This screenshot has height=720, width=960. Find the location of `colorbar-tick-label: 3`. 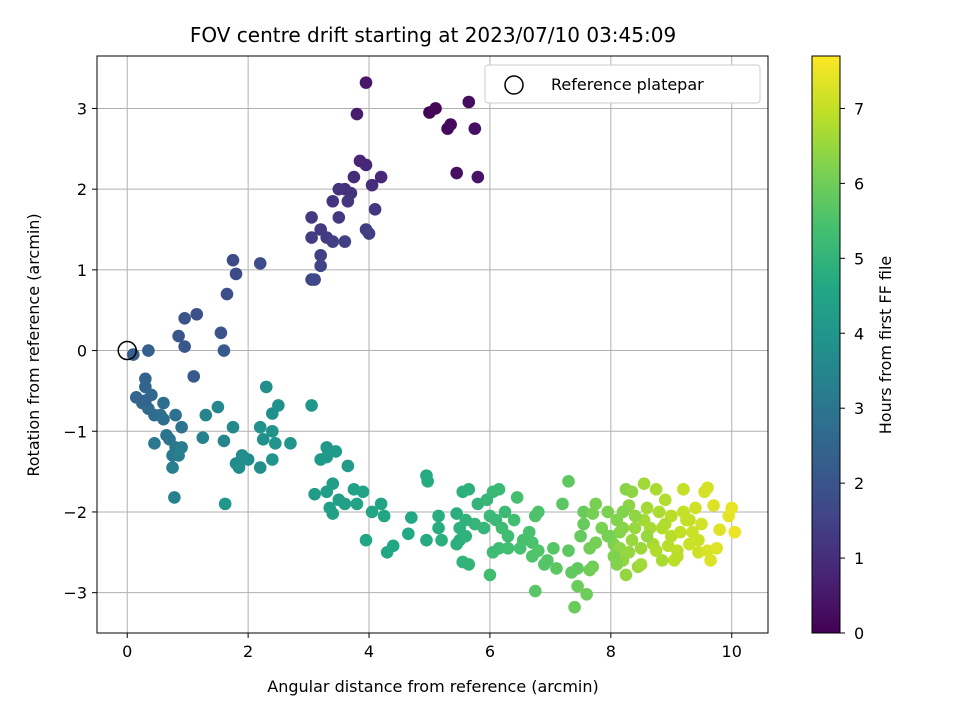

colorbar-tick-label: 3 is located at coordinates (859, 408).